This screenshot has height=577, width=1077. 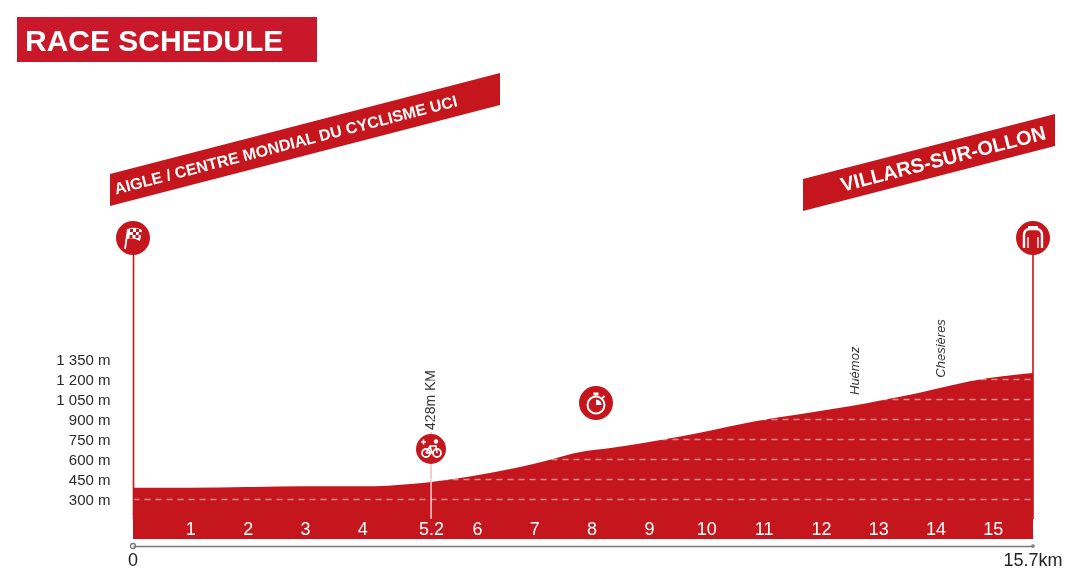 I want to click on y-tick-label: 1 050 m, so click(x=83, y=399).